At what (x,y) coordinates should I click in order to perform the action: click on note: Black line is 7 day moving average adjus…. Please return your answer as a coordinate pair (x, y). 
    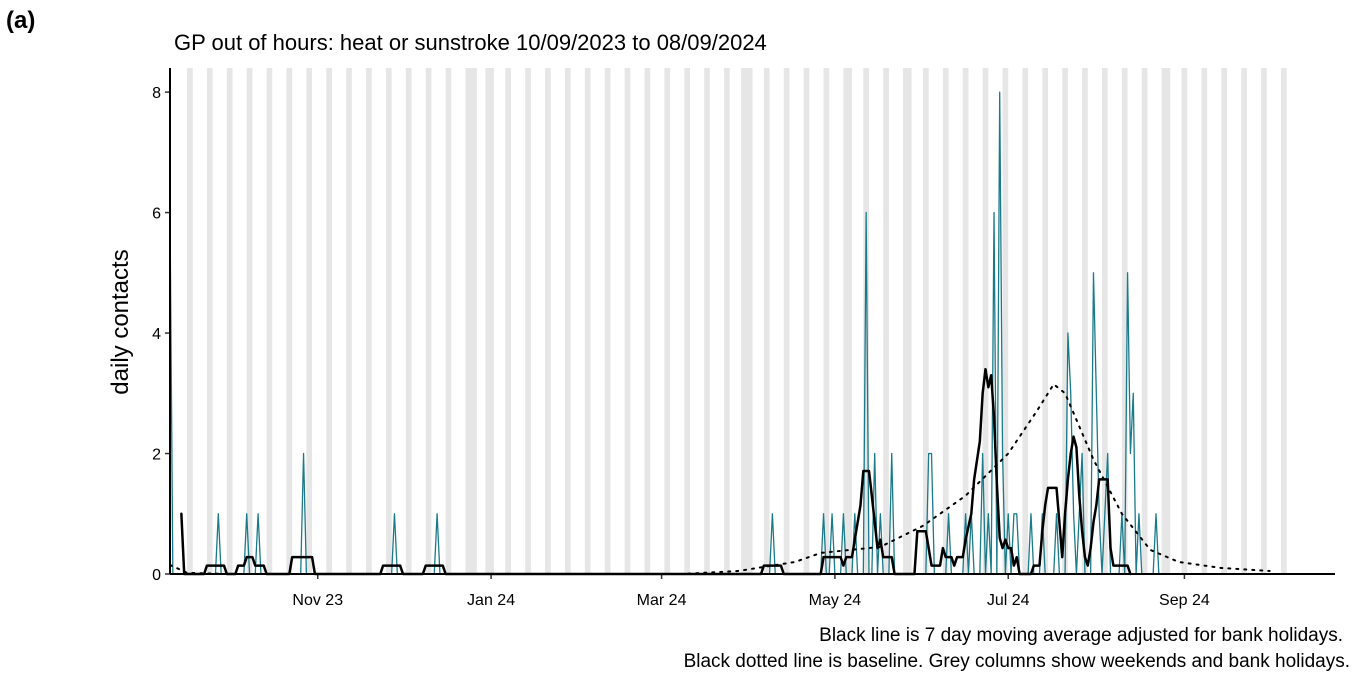
    Looking at the image, I should click on (1081, 635).